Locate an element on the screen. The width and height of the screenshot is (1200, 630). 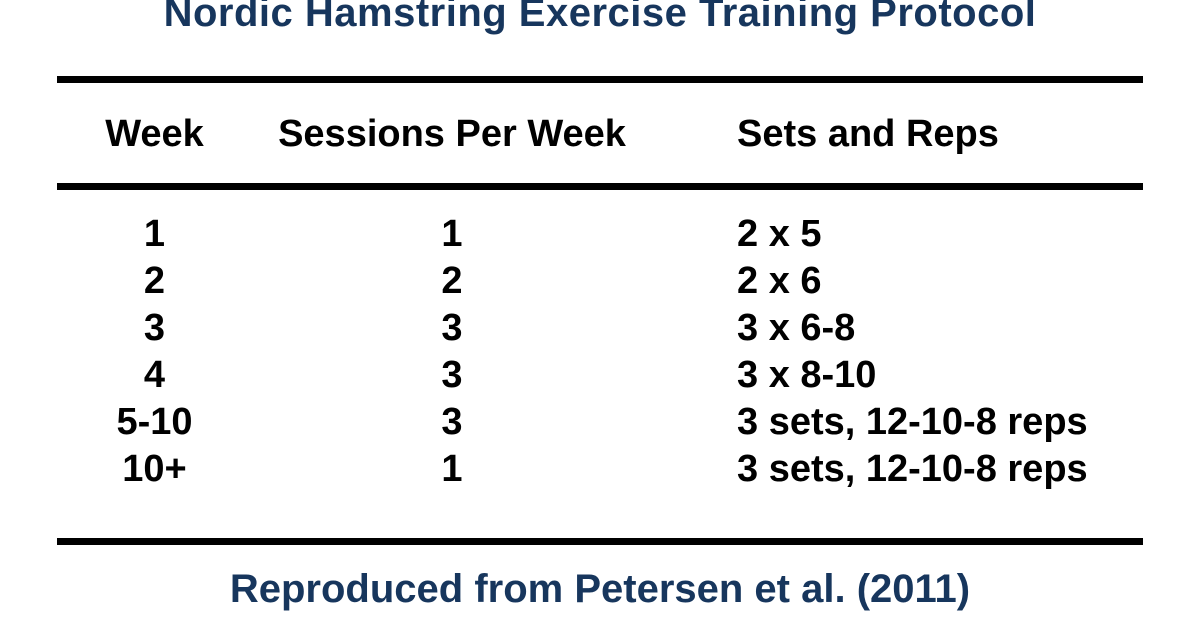
cell-week: 5-10 is located at coordinates (154, 422).